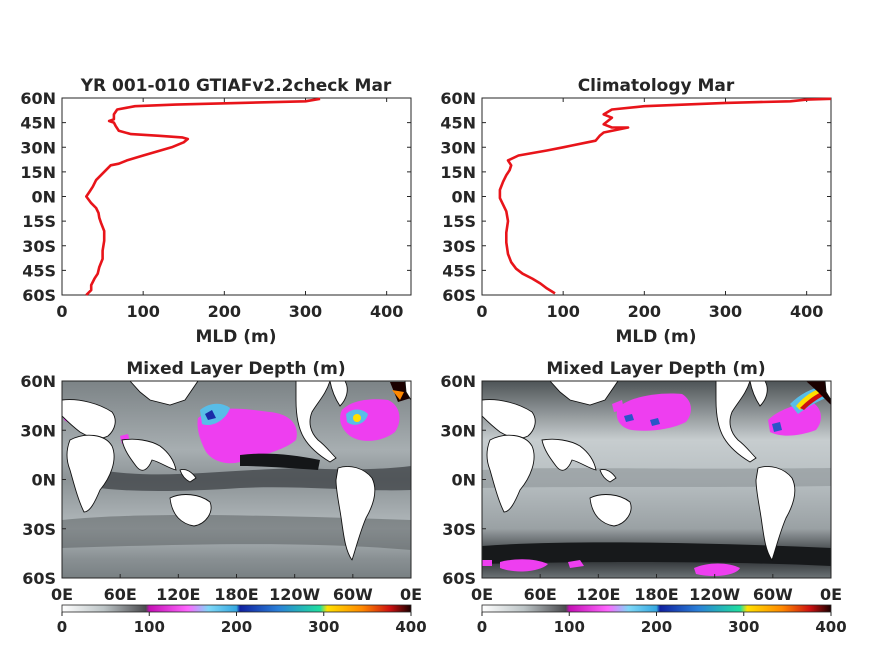 This screenshot has height=656, width=875. Describe the element at coordinates (655, 337) in the screenshot. I see `x-axis-label-right: MLD (m)` at that location.